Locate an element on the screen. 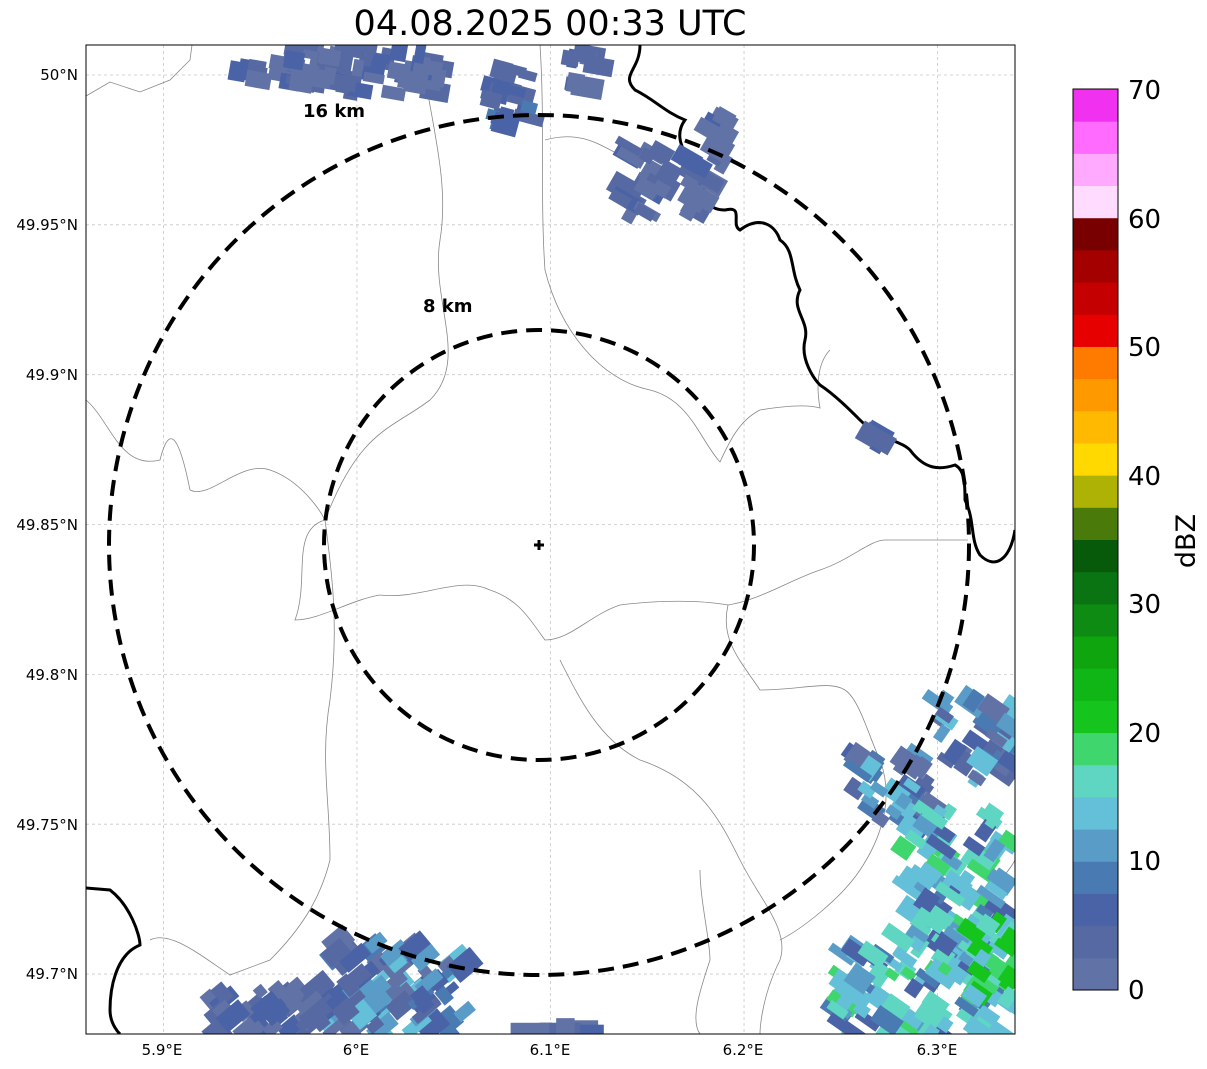 The image size is (1207, 1069). lon-tick-label: 6.3°E is located at coordinates (937, 1050).